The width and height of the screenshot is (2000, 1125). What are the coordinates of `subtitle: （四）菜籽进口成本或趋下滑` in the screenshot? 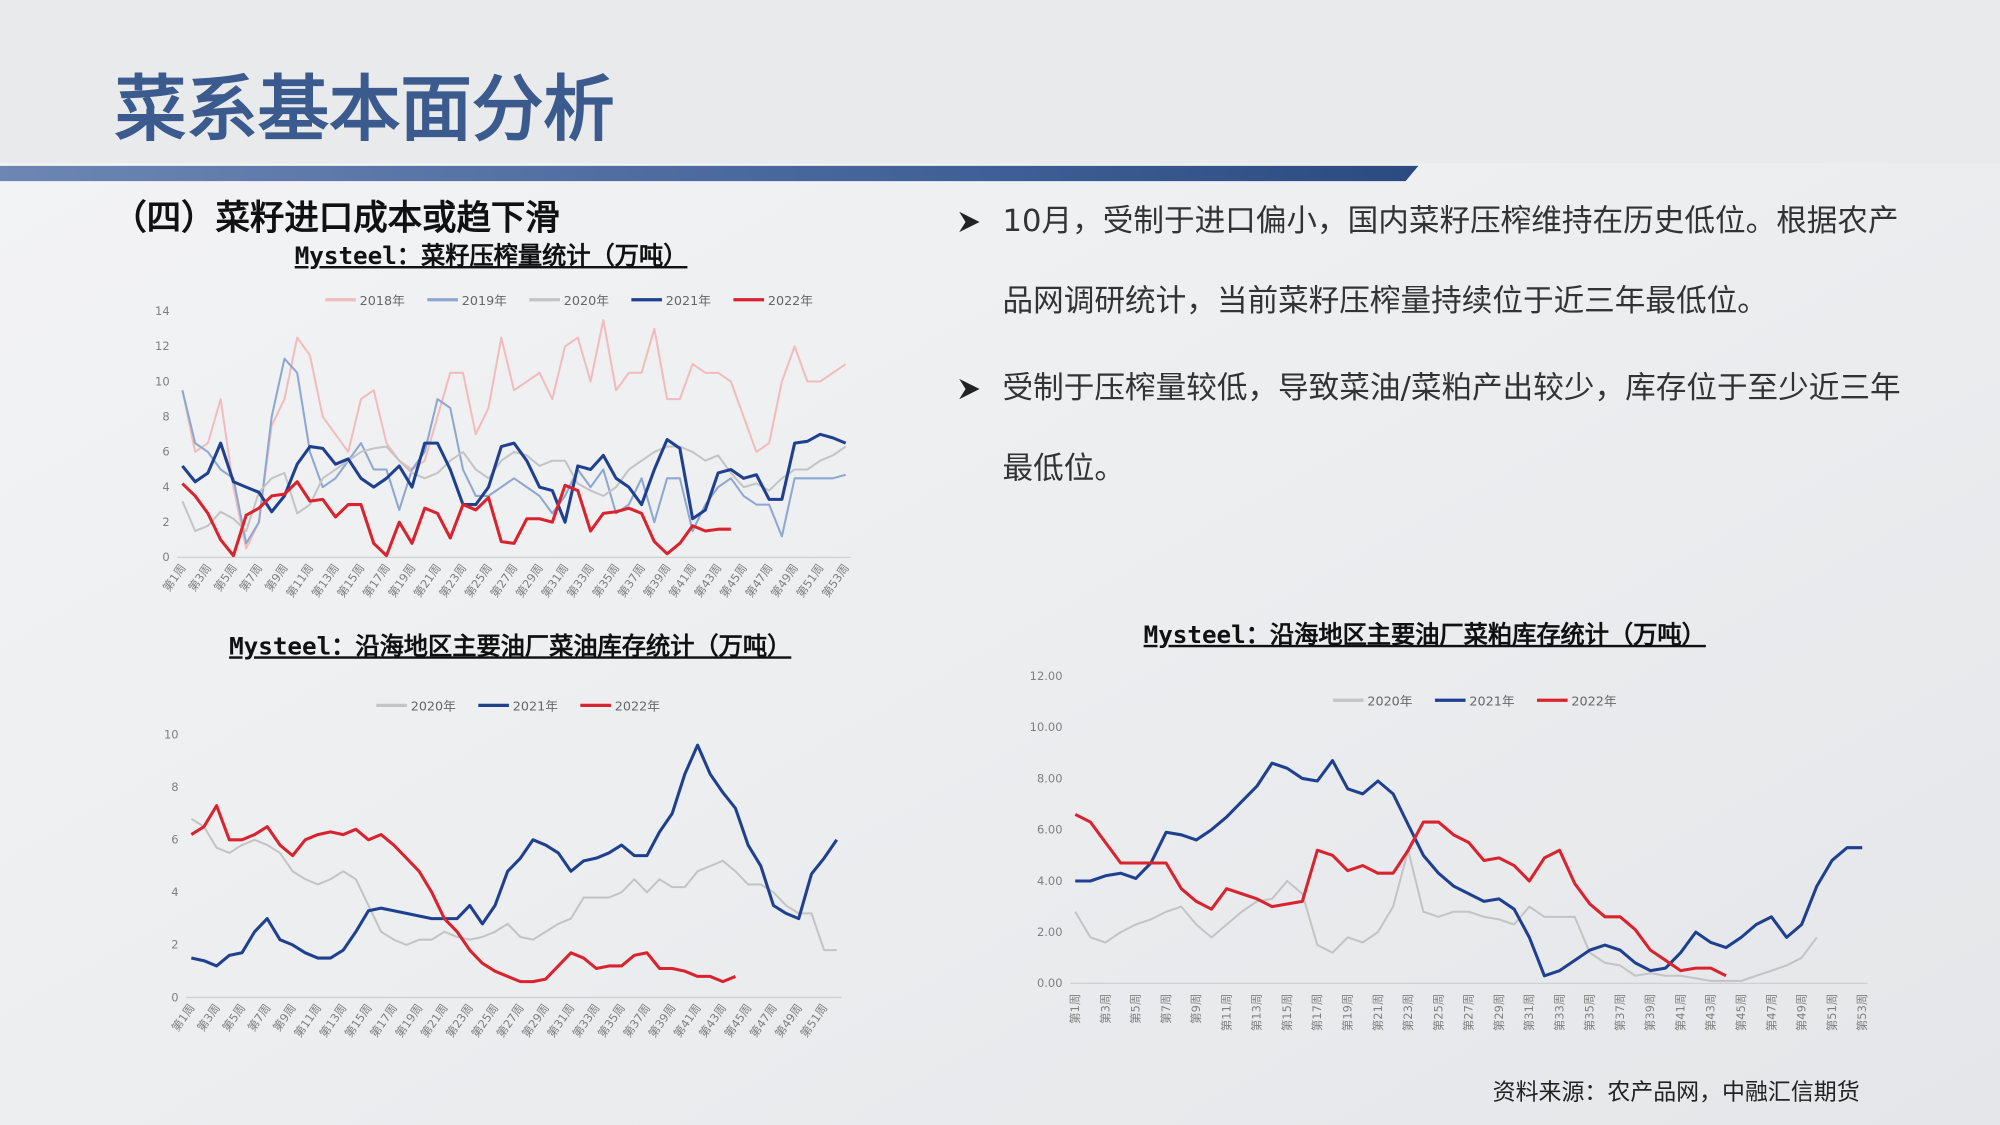 It's located at (336, 219).